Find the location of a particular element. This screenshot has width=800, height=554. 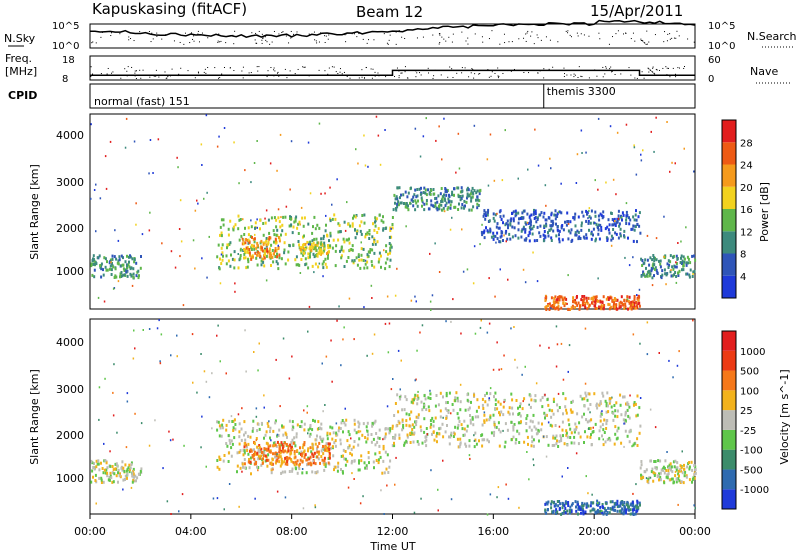

noise-tick-top-right: 10^5 is located at coordinates (721, 26).